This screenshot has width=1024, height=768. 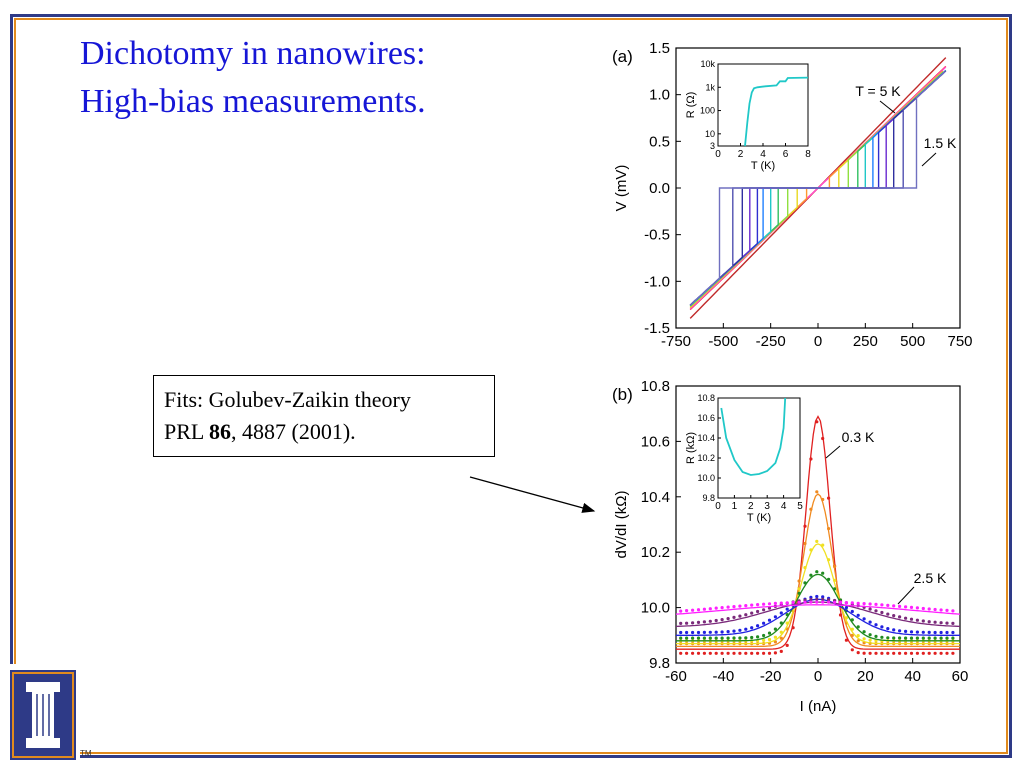 I want to click on chart-b-inset-xtick-label: 0, so click(x=718, y=506).